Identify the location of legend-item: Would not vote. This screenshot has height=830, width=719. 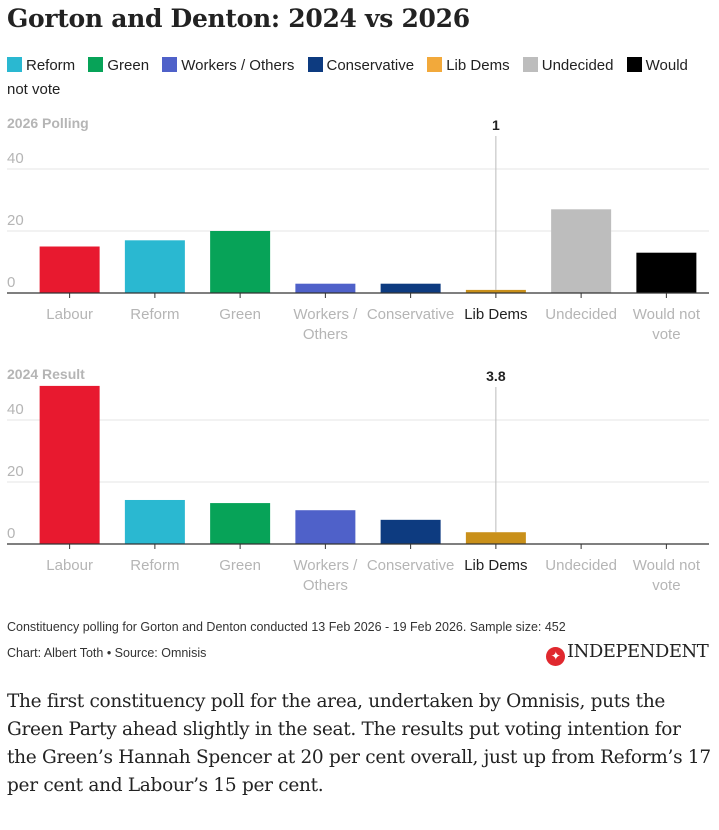
(347, 77).